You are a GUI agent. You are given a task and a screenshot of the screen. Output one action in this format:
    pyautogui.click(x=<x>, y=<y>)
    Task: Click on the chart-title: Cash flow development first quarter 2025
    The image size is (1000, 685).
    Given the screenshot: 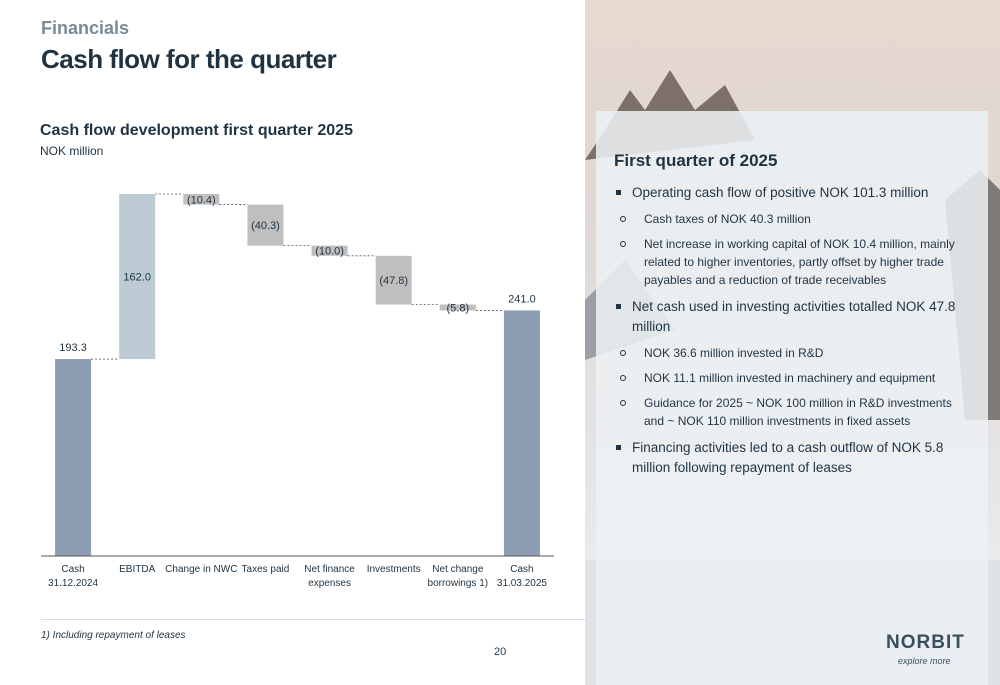 What is the action you would take?
    pyautogui.click(x=196, y=130)
    